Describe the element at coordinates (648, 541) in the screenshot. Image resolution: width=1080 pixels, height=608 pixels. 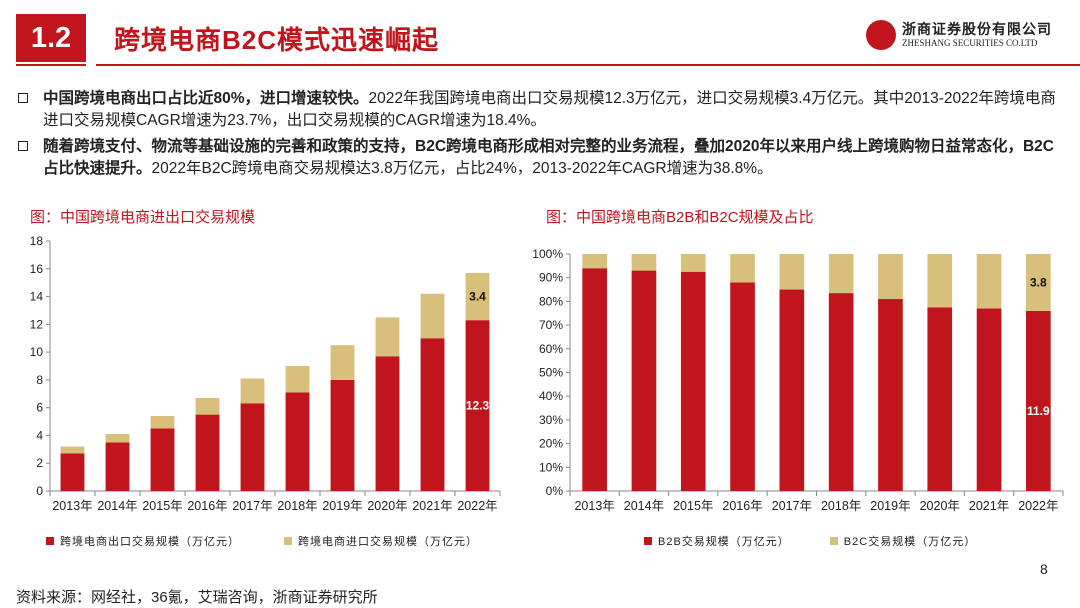
I see `legend-swatch-b2b` at that location.